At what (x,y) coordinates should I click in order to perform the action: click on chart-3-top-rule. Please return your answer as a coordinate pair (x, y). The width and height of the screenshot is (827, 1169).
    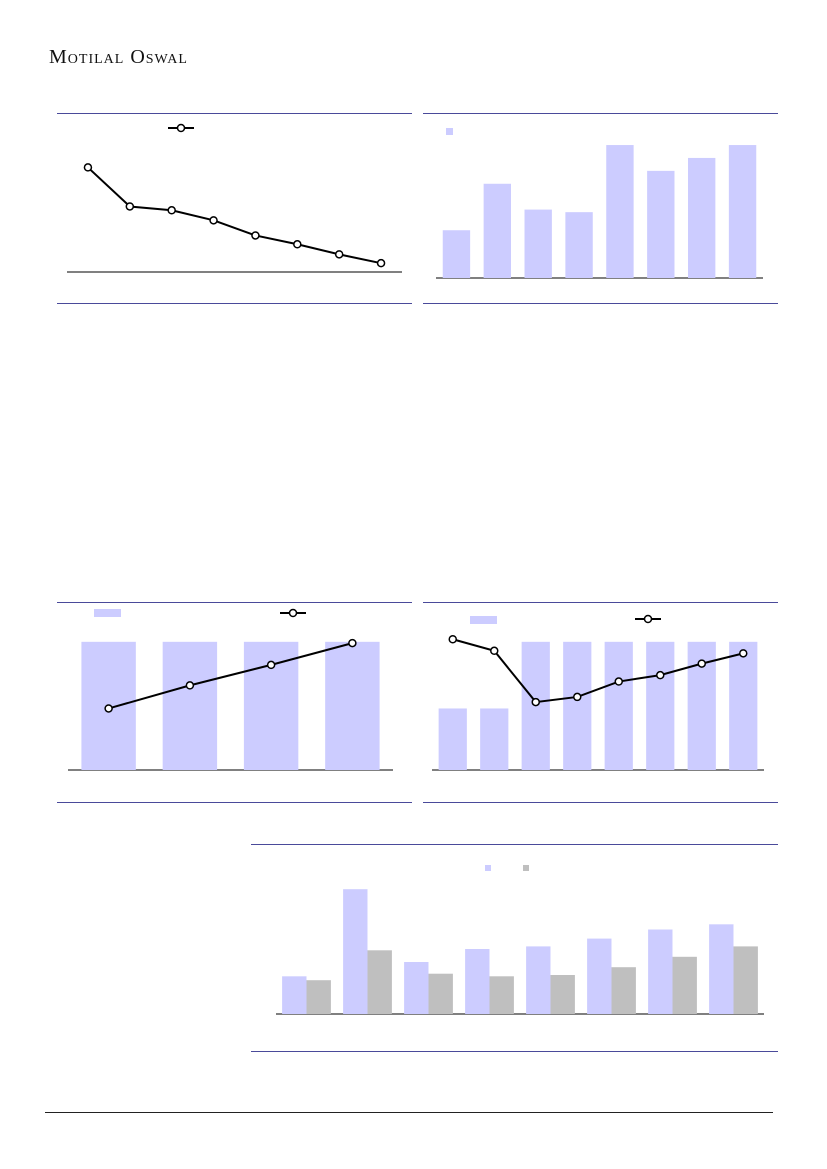
    Looking at the image, I should click on (234, 602).